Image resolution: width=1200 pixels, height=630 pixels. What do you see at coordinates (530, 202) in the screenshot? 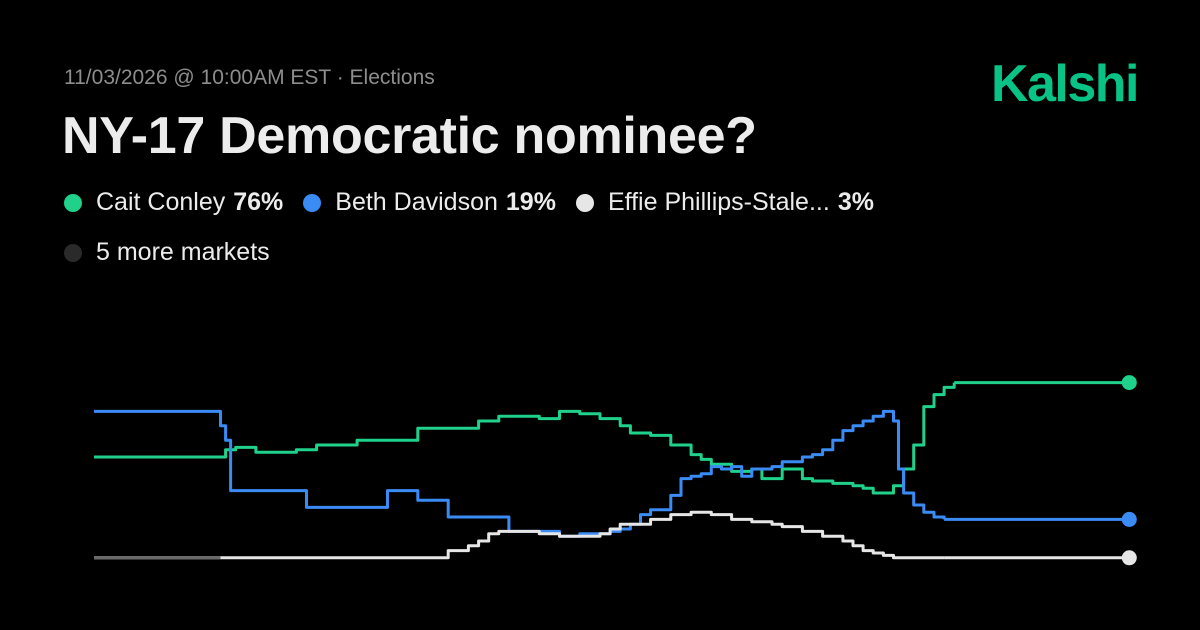
I see `legend-pct: 19%` at bounding box center [530, 202].